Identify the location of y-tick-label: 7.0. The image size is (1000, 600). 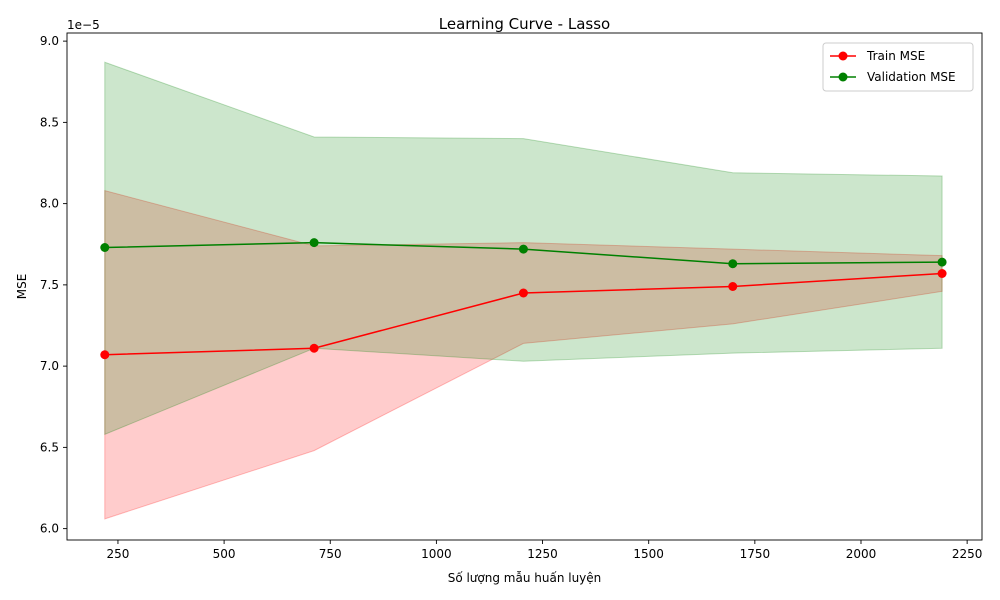
(49, 366).